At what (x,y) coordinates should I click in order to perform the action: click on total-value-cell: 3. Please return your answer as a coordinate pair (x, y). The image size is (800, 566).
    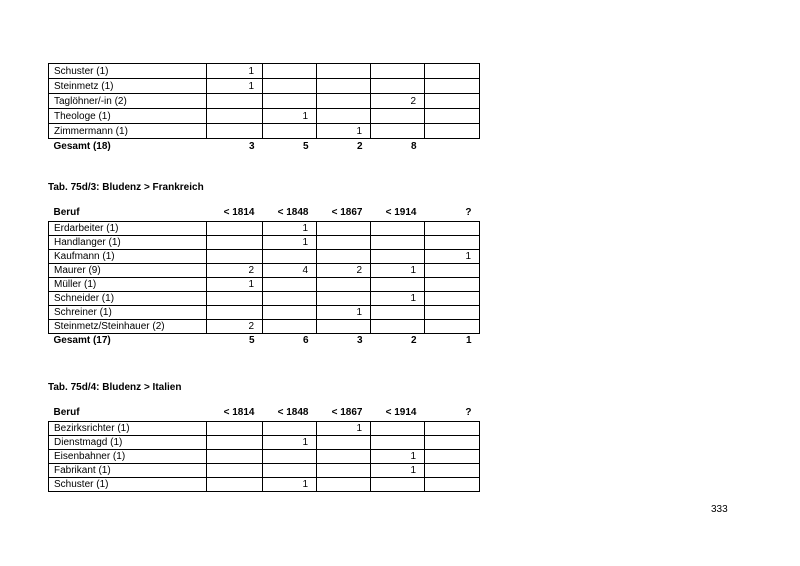
    Looking at the image, I should click on (251, 146).